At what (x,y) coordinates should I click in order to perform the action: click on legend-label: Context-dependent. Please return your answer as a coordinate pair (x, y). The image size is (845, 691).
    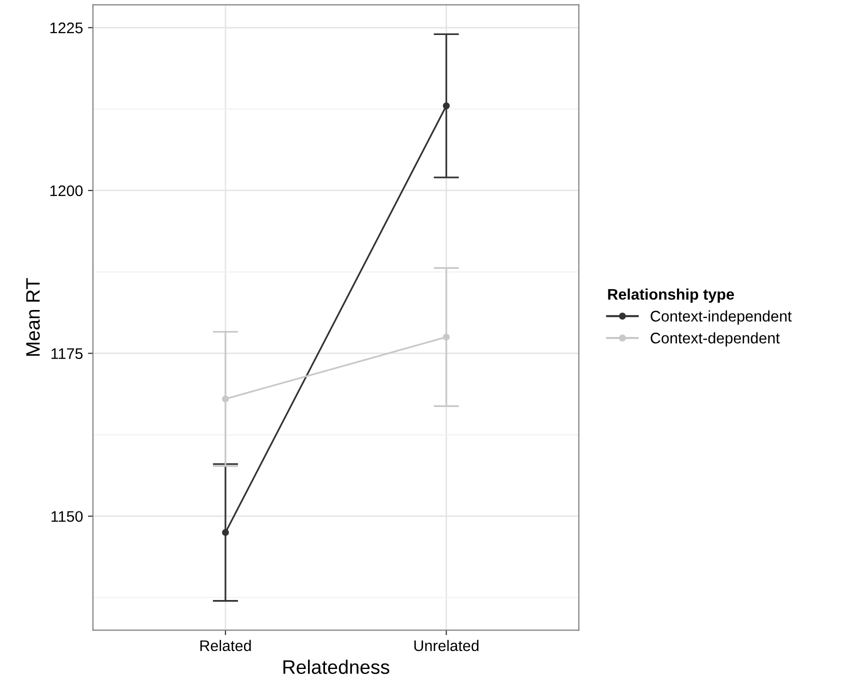
    Looking at the image, I should click on (715, 339).